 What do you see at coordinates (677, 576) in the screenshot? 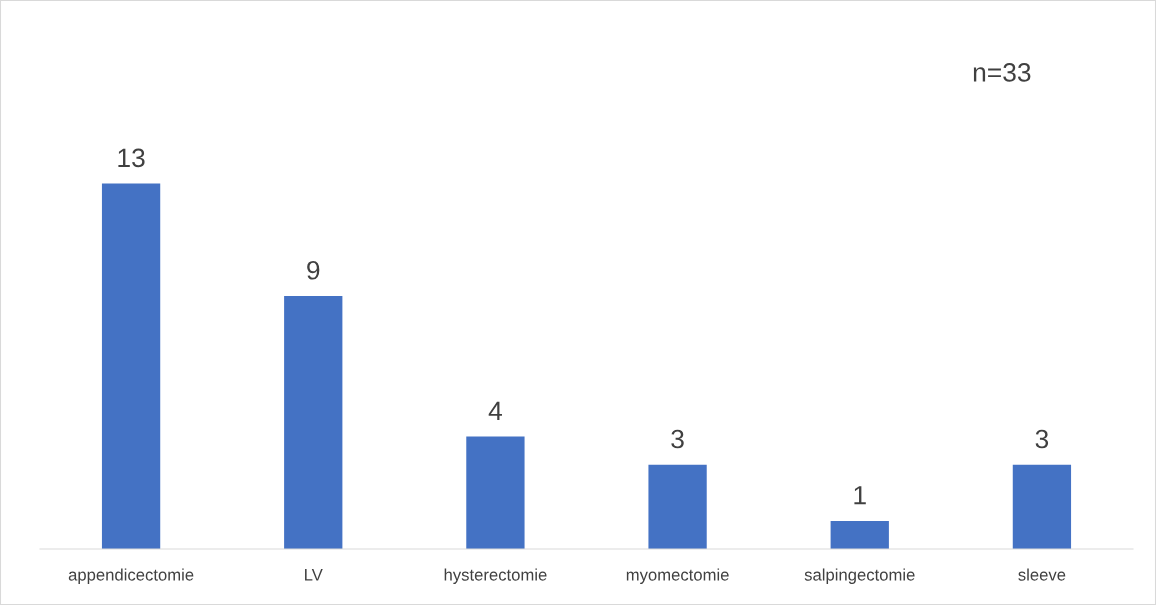
I see `x-tick-label: myomectomie` at bounding box center [677, 576].